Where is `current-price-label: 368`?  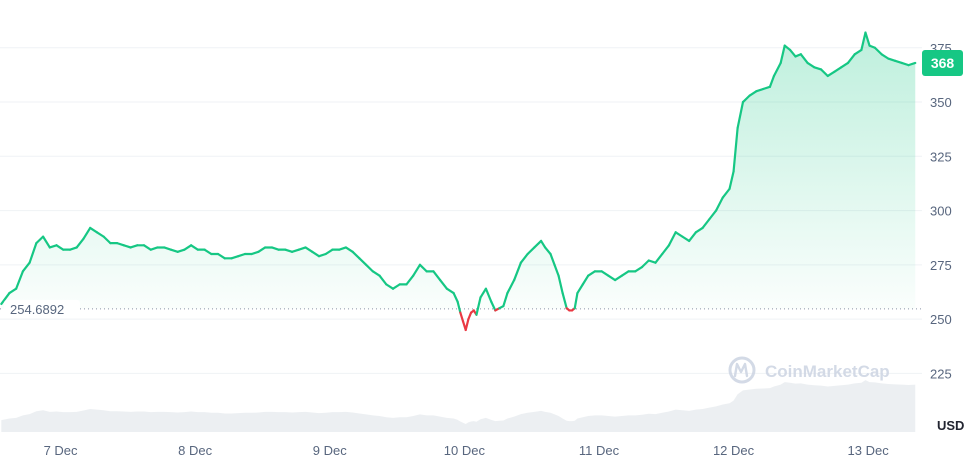 current-price-label: 368 is located at coordinates (943, 63).